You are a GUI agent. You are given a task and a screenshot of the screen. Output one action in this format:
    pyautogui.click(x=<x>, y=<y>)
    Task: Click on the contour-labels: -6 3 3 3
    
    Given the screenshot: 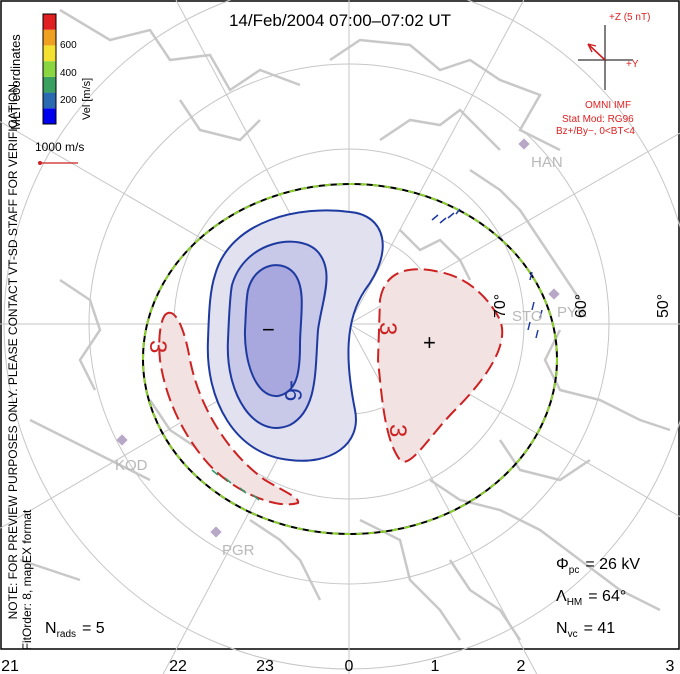 What is the action you would take?
    pyautogui.click(x=277, y=379)
    